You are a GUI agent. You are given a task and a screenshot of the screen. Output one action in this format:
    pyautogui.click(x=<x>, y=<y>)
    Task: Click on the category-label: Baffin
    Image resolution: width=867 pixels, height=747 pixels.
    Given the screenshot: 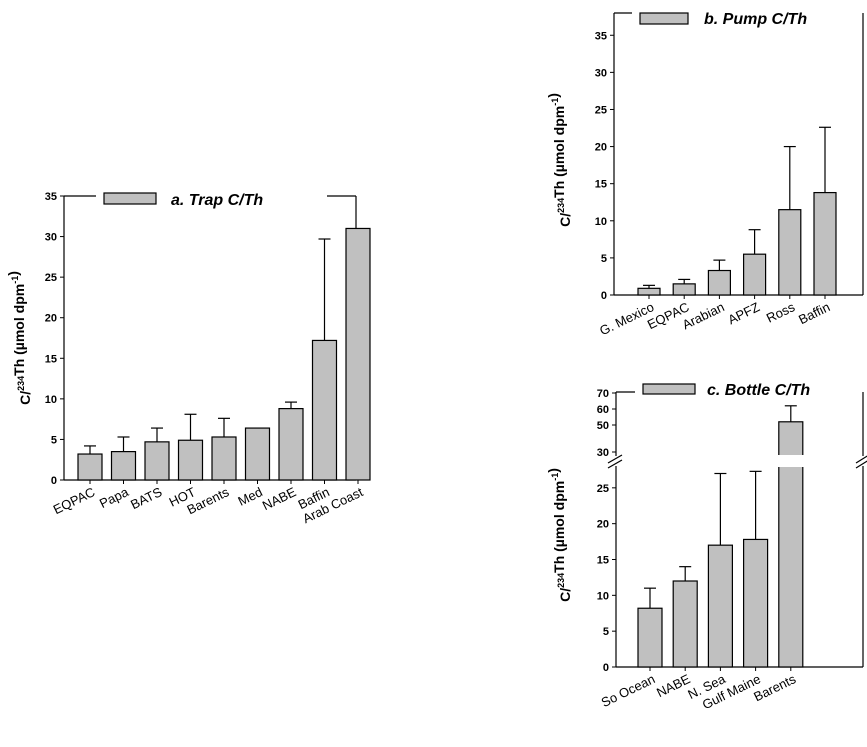 What is the action you would take?
    pyautogui.click(x=814, y=313)
    